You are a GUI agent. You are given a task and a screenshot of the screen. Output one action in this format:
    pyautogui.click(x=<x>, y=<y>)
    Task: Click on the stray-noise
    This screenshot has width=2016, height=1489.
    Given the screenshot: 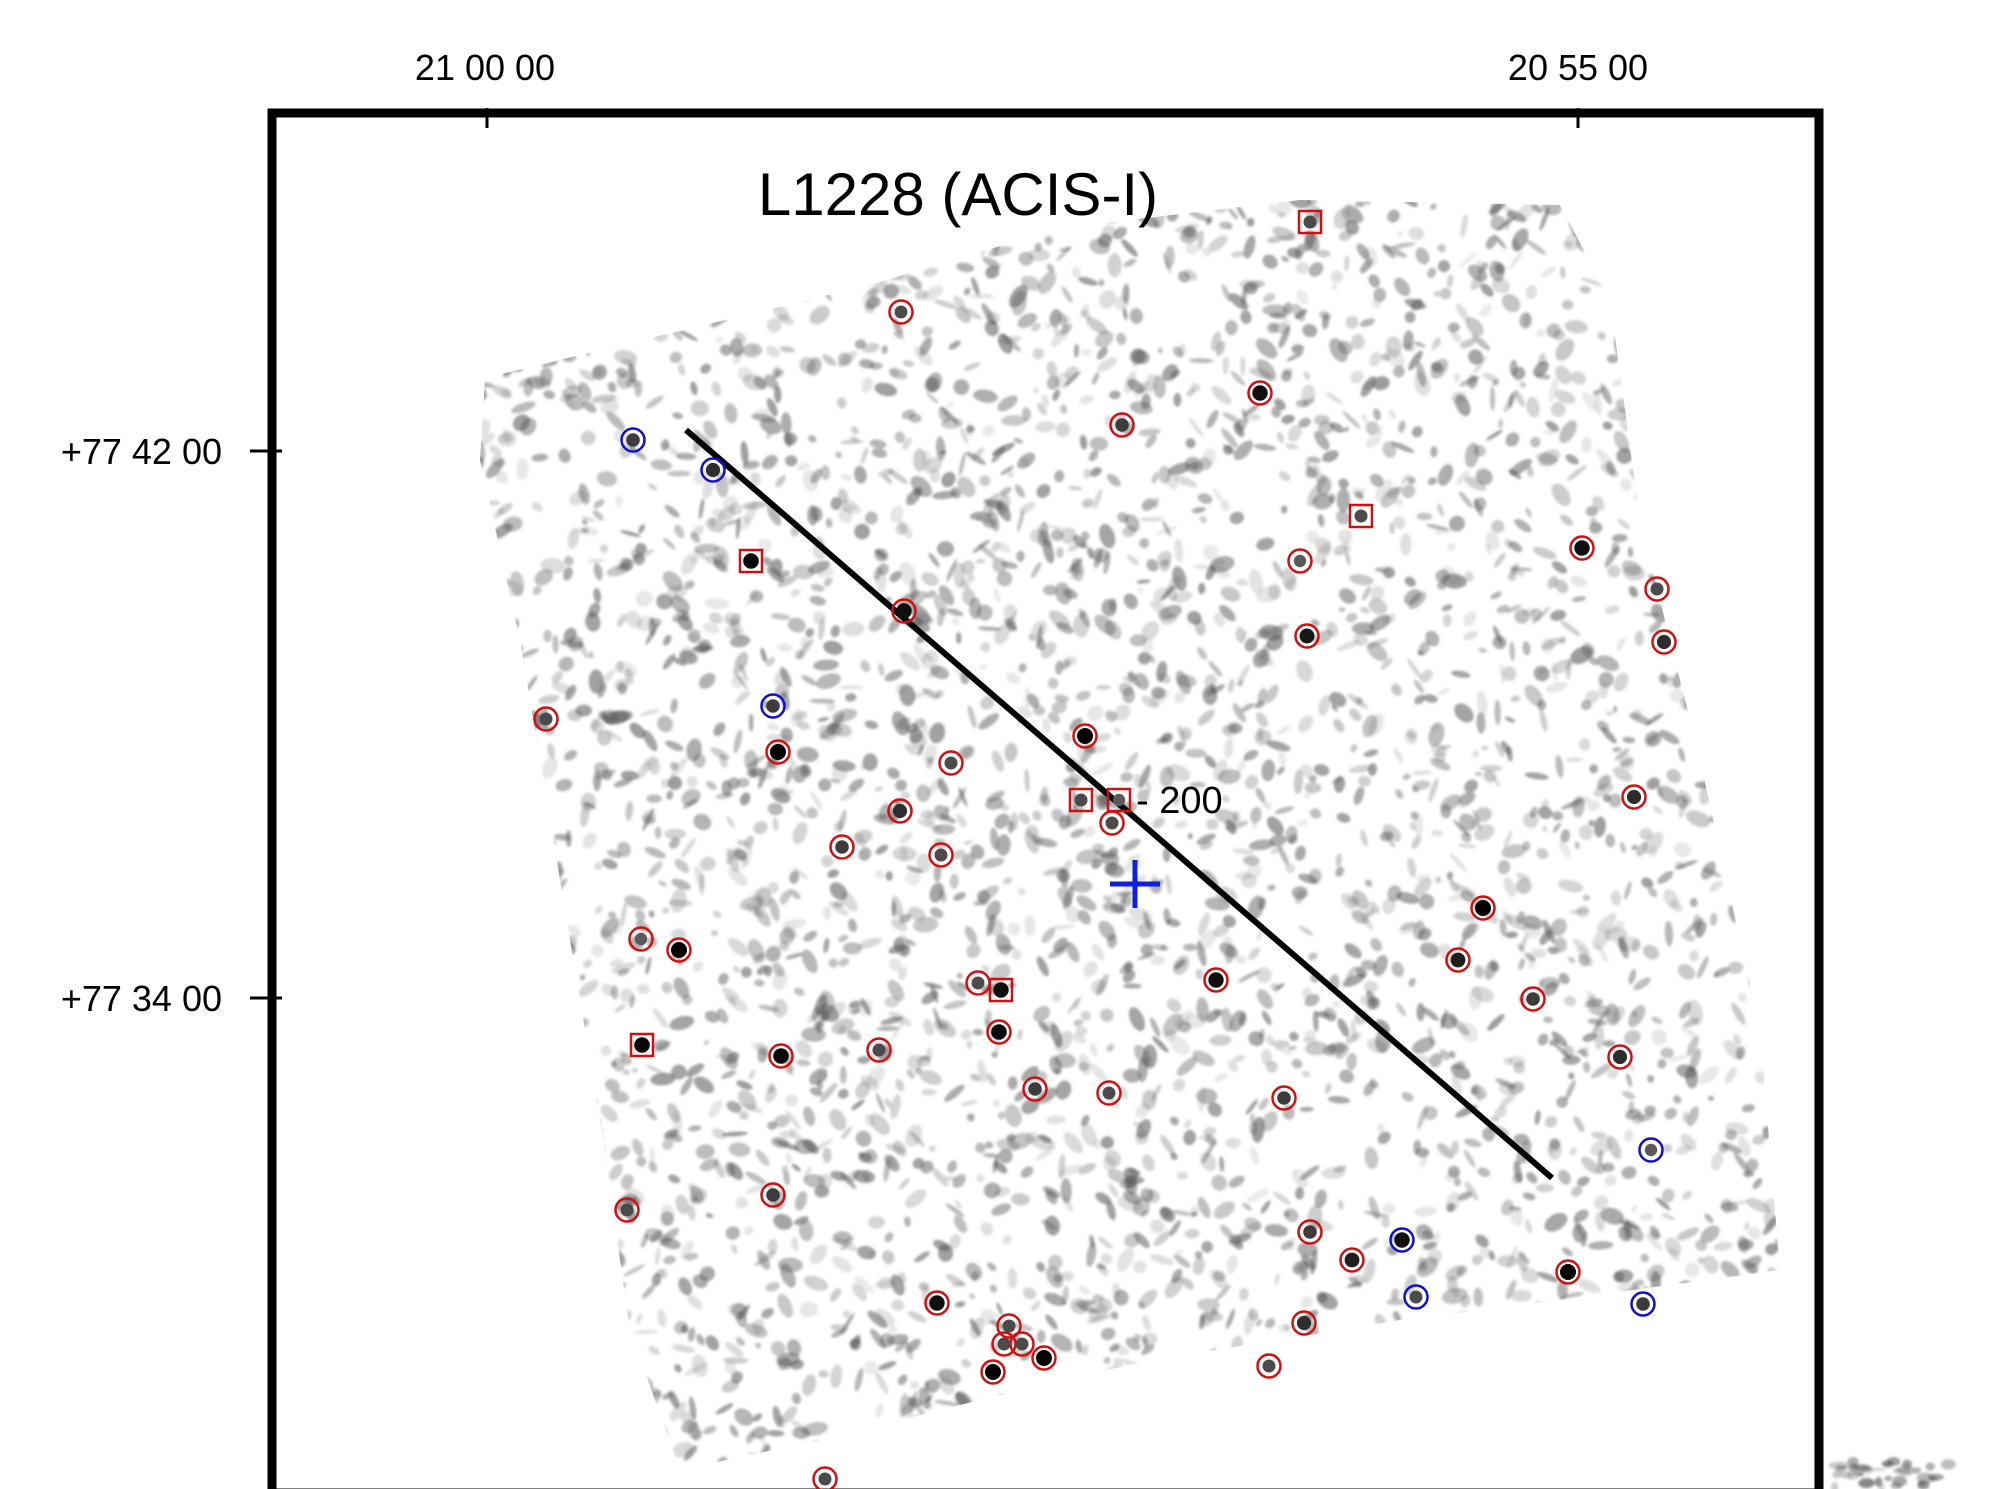 What is the action you would take?
    pyautogui.click(x=1892, y=1473)
    